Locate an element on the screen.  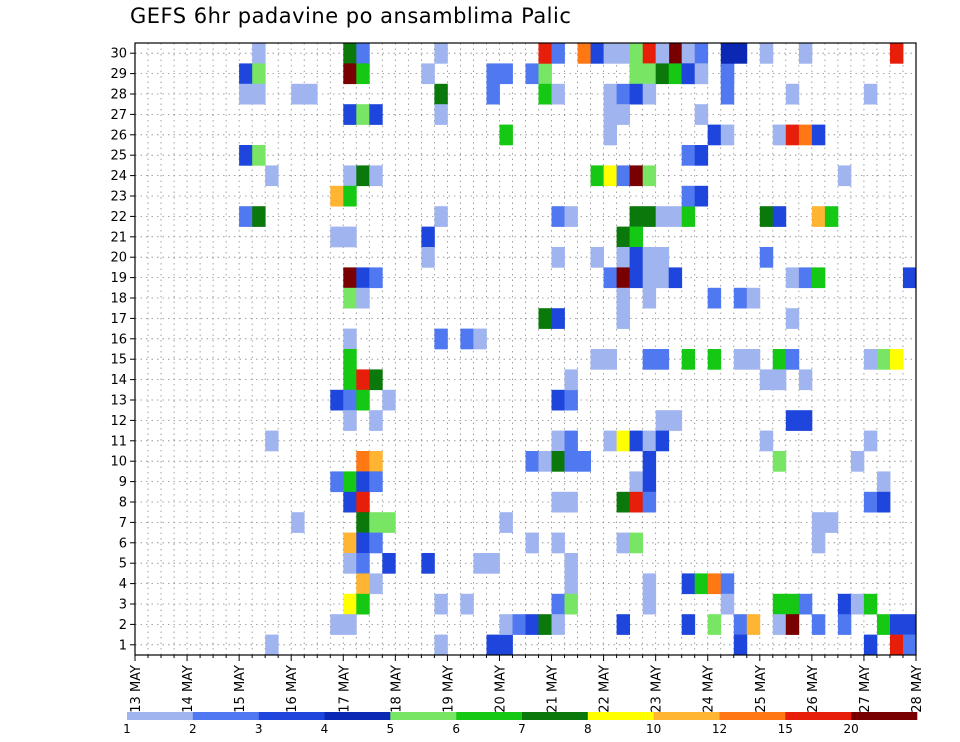
y-tick-label: 21 is located at coordinates (118, 237).